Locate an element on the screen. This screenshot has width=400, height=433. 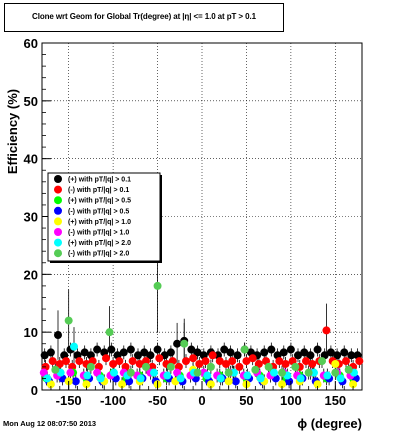
x-tick-label: 150 is located at coordinates (335, 400).